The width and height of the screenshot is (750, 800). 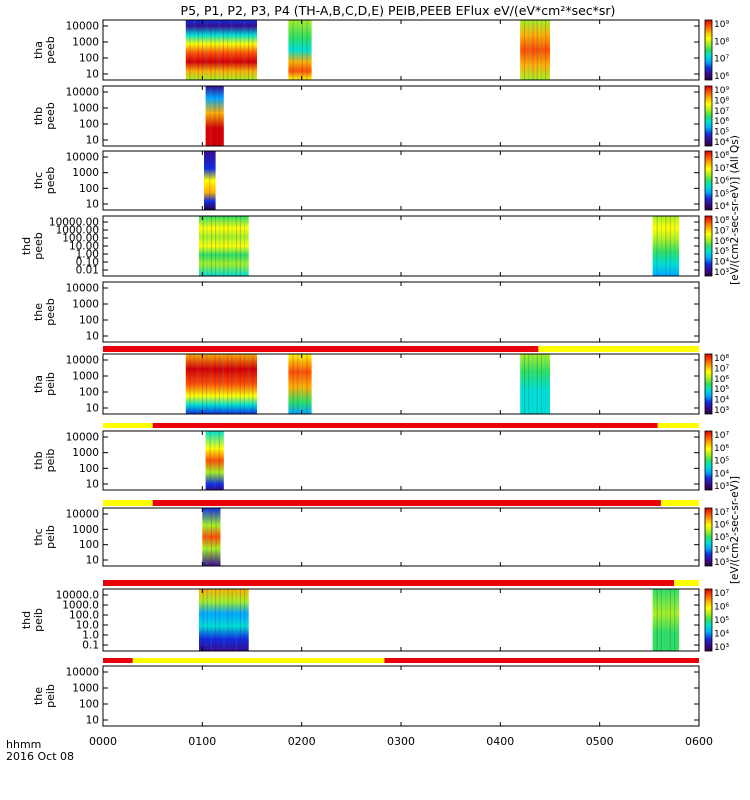 What do you see at coordinates (366, 116) in the screenshot?
I see `panel-thb-peeb: 10 100 1000 10000 thb peeb` at bounding box center [366, 116].